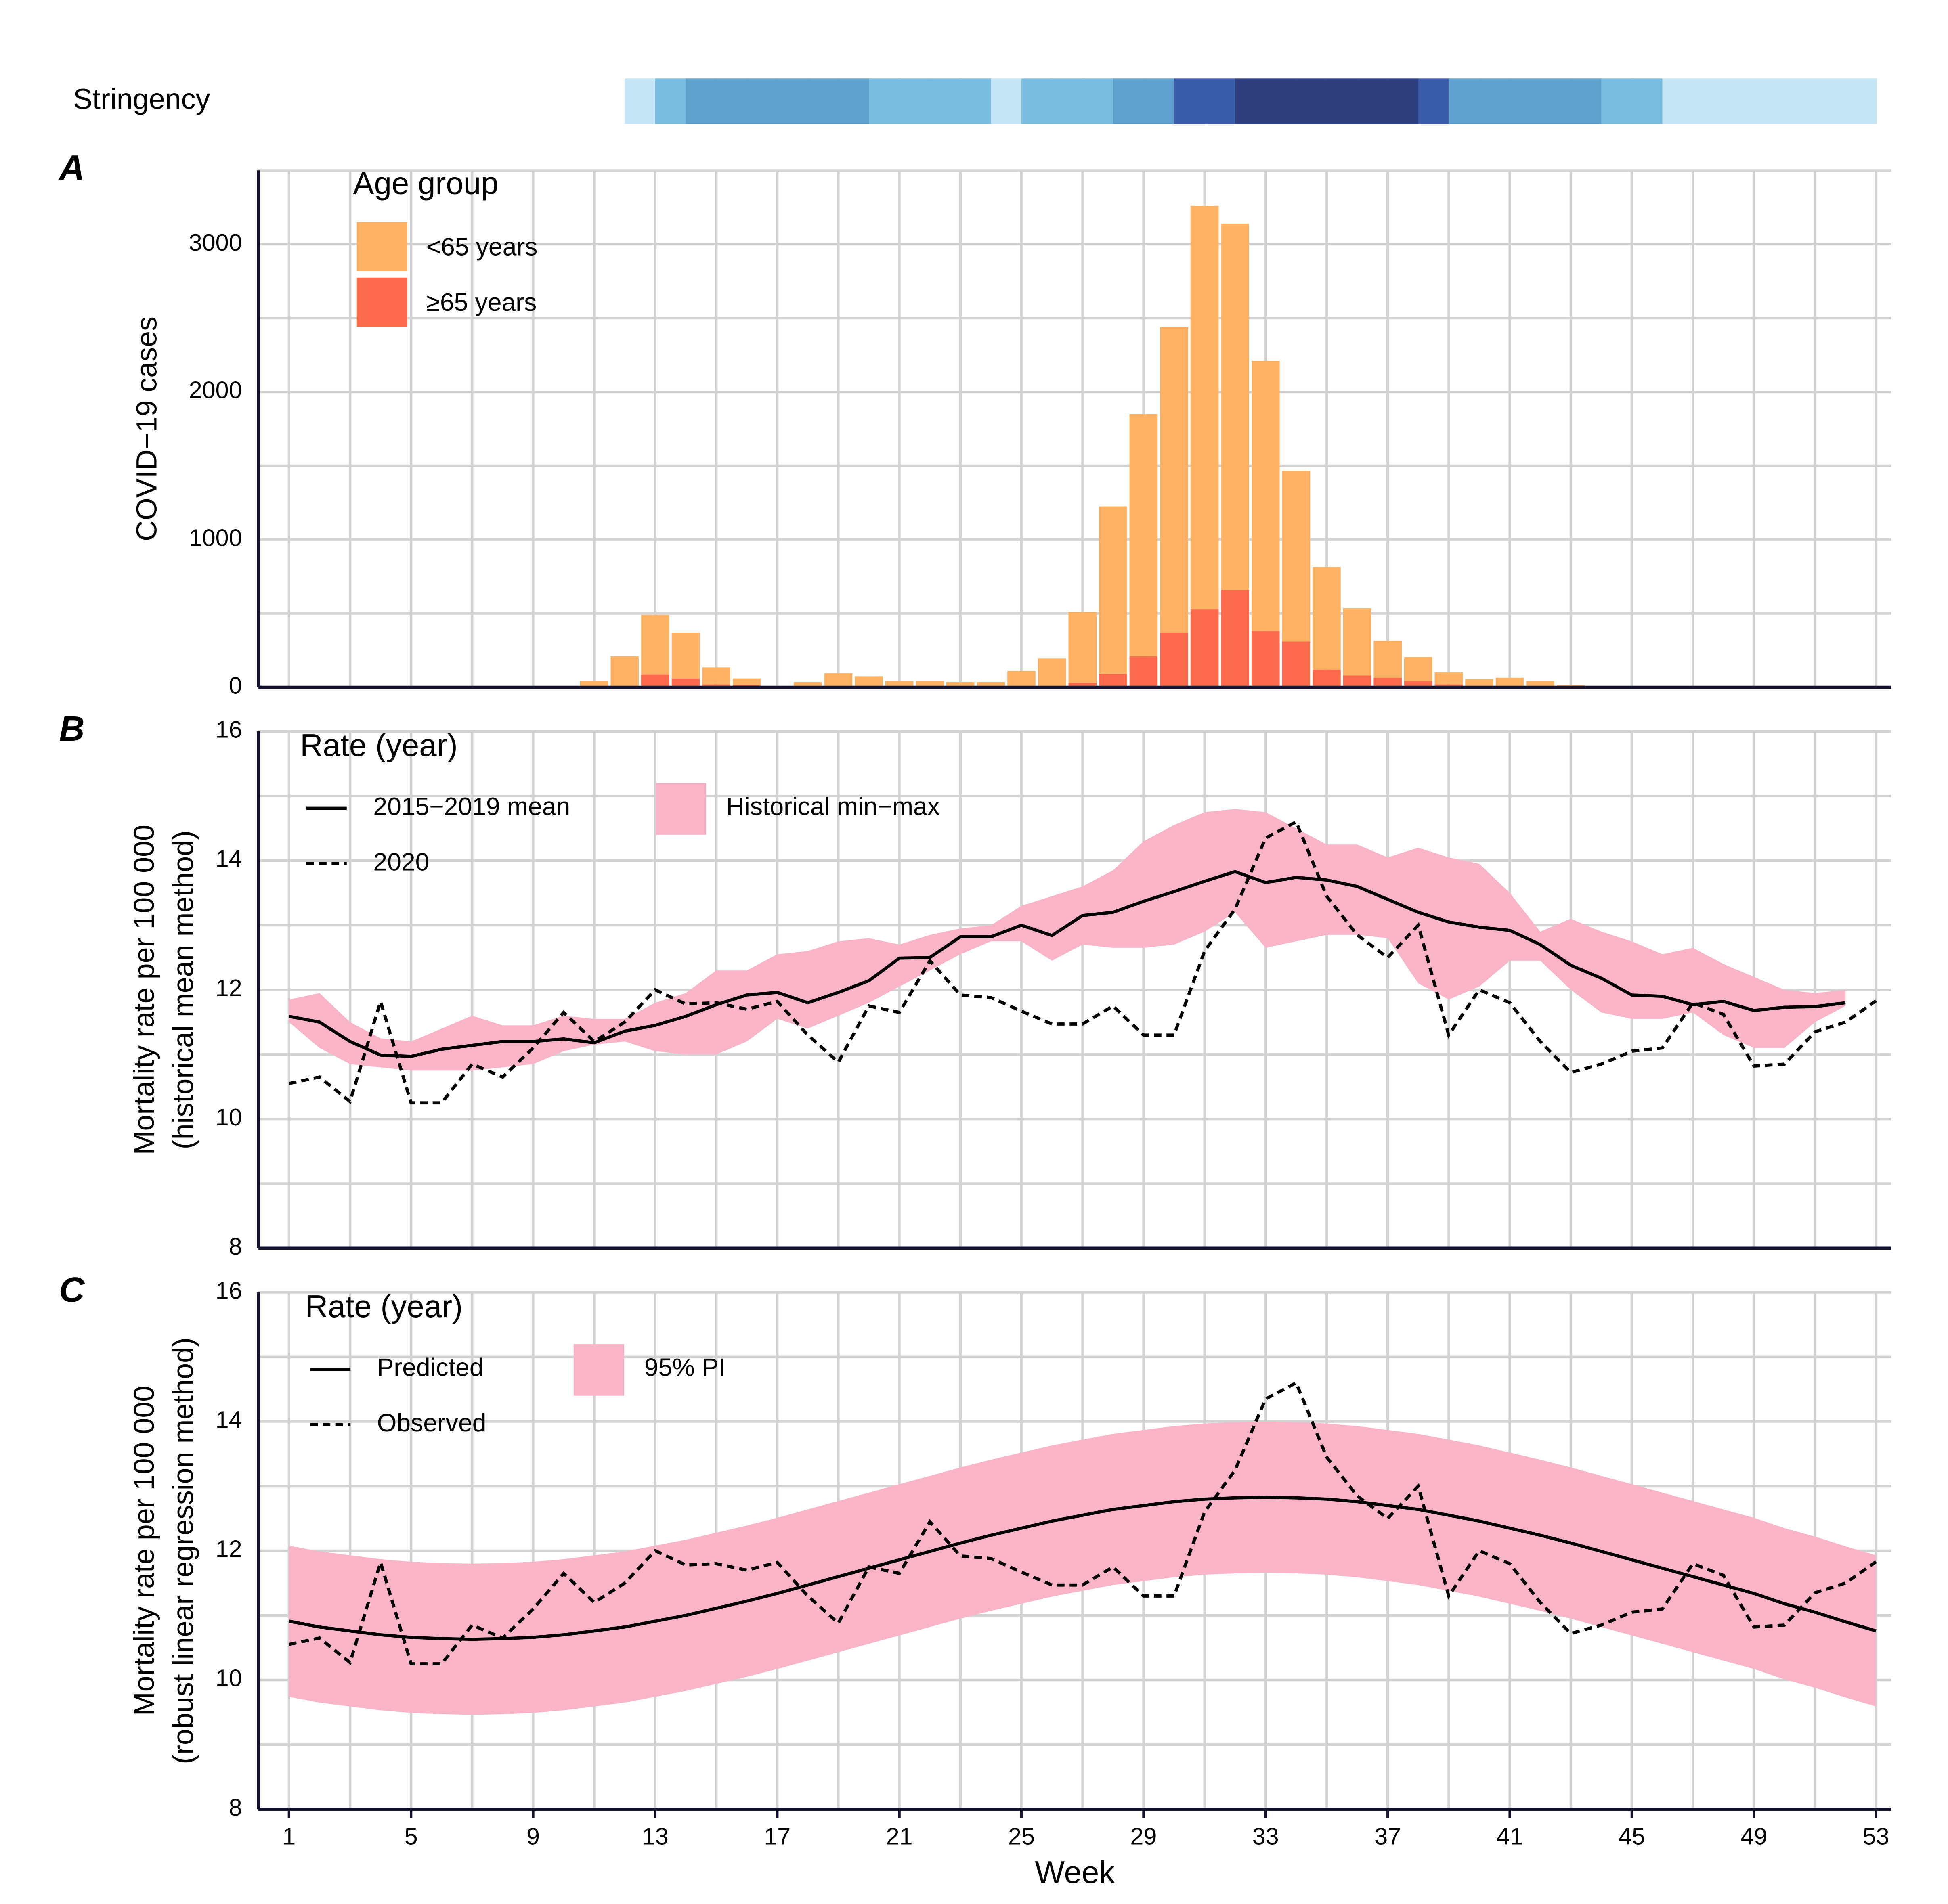 The image size is (1948, 1904). What do you see at coordinates (533, 1836) in the screenshot?
I see `x-tick-label: 9` at bounding box center [533, 1836].